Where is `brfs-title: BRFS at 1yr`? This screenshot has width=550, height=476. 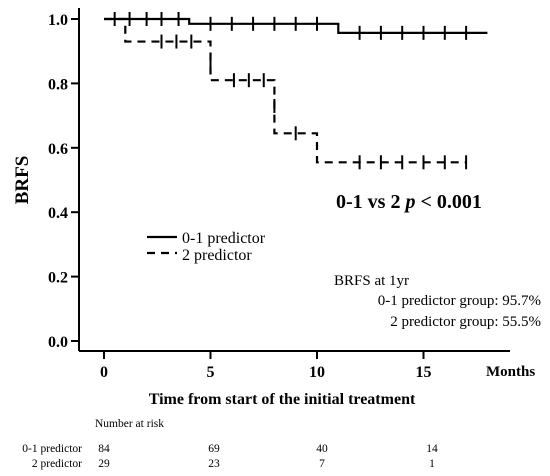
brfs-title: BRFS at 1yr is located at coordinates (371, 281).